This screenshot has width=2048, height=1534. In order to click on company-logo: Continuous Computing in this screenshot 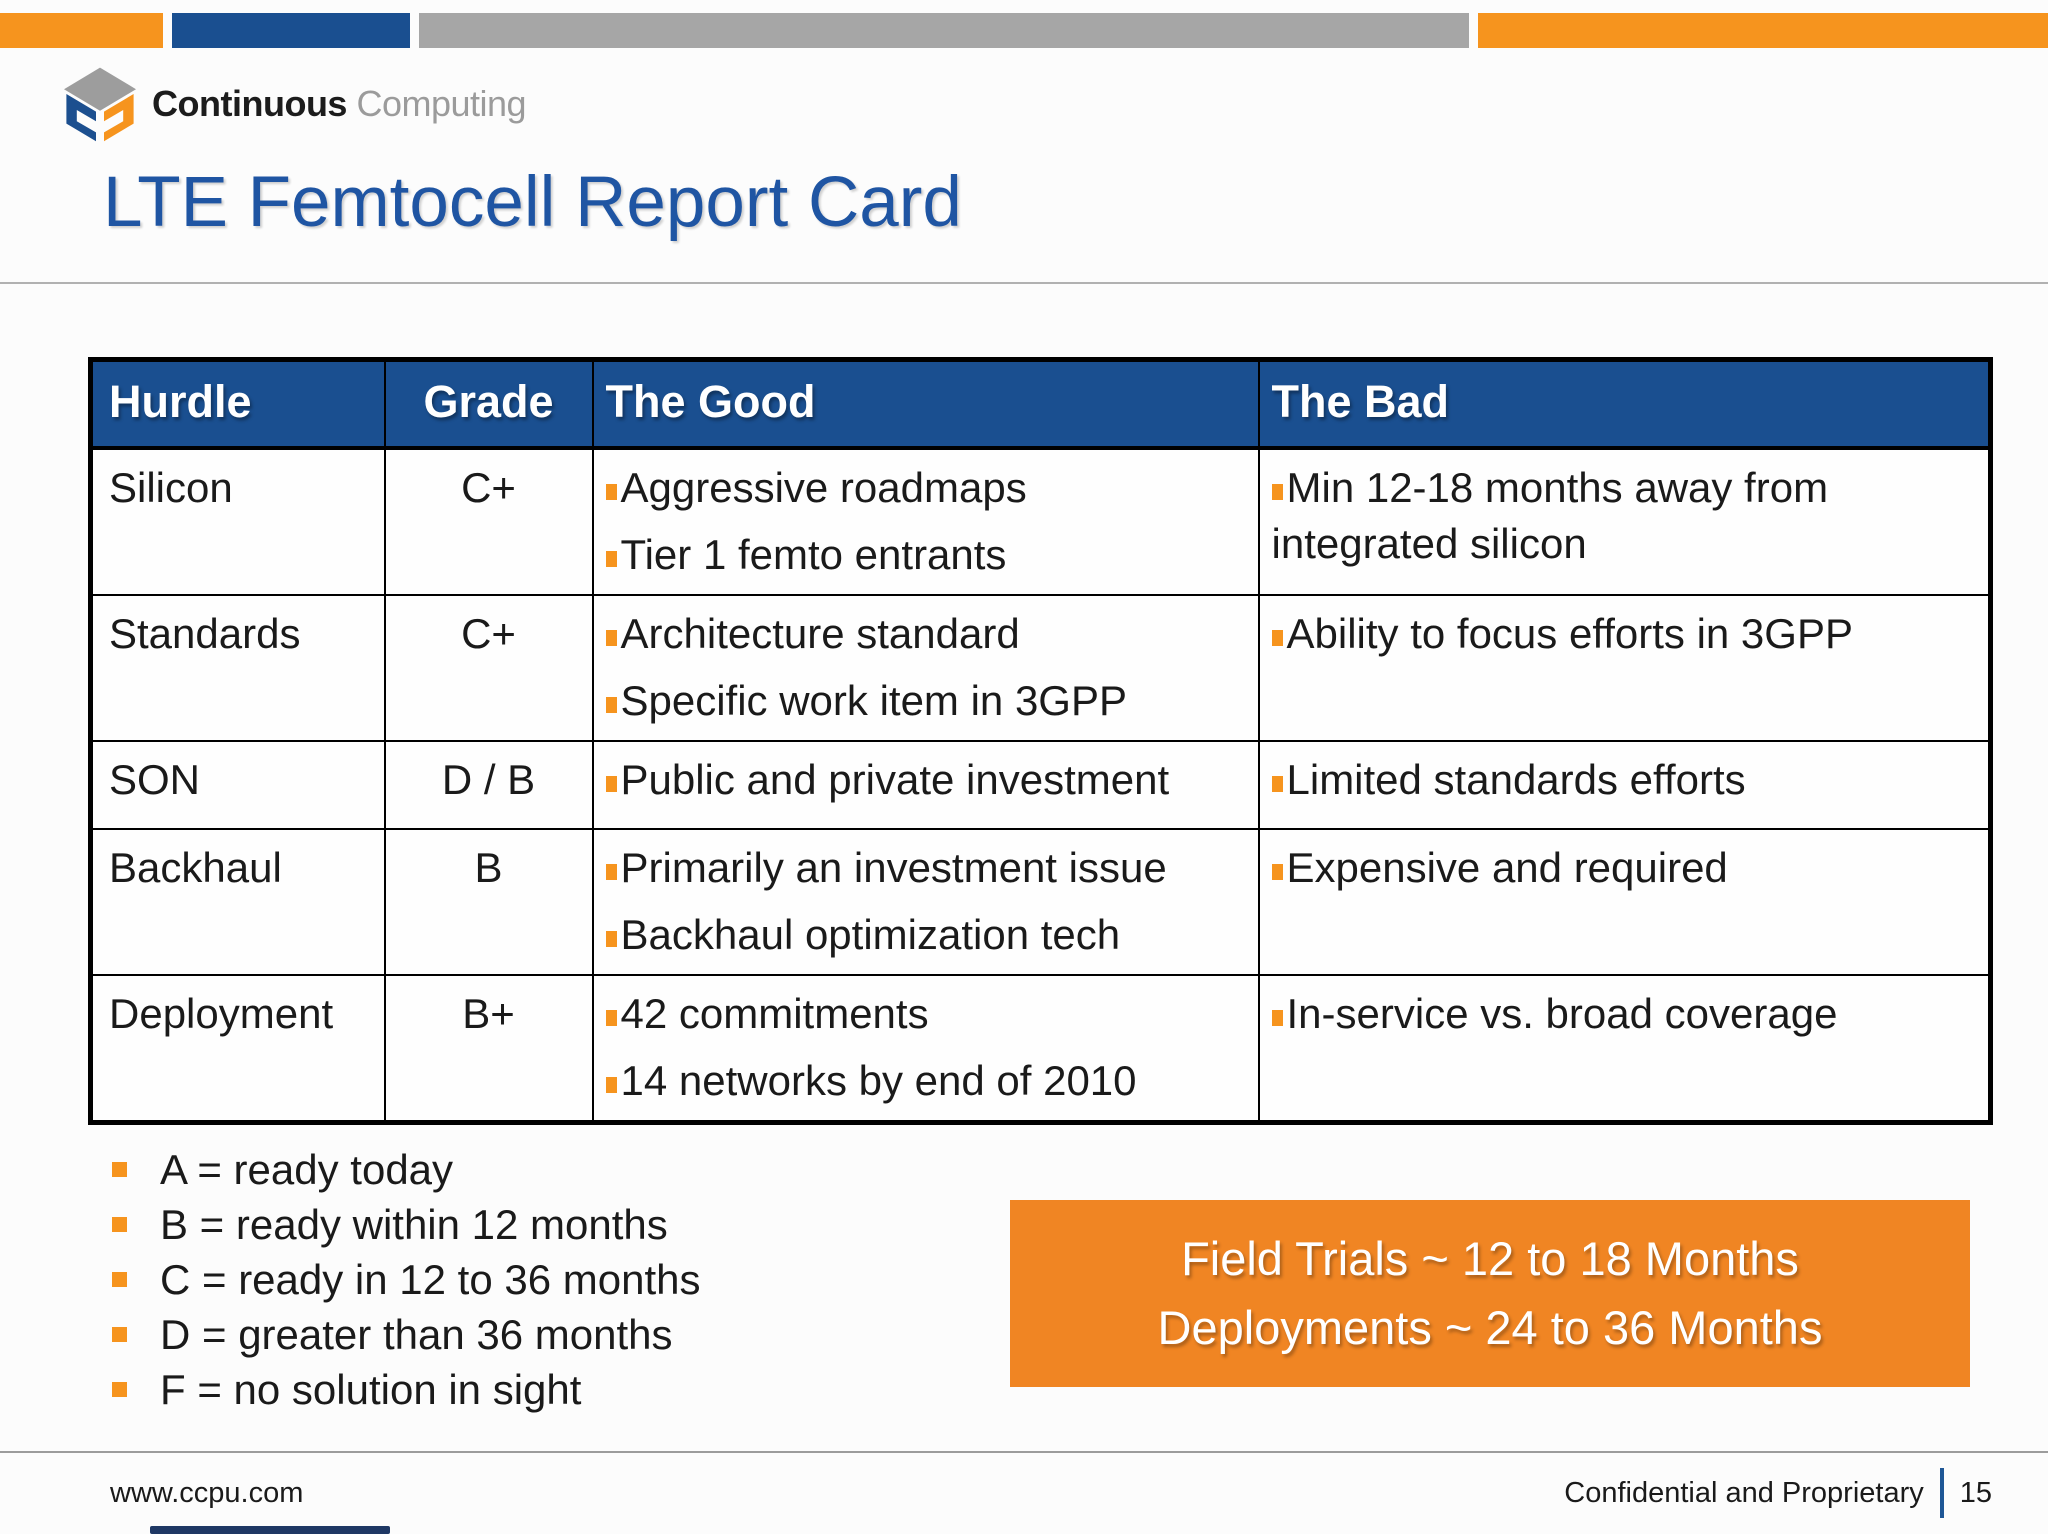, I will do `click(293, 104)`.